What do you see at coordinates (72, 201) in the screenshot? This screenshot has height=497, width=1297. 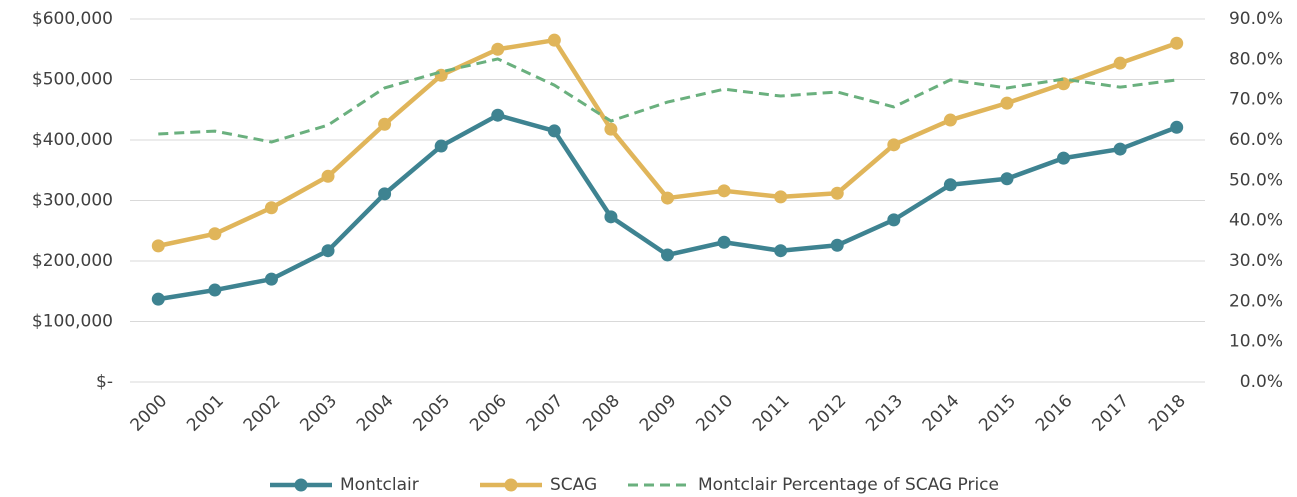 I see `y-tick-label: $300,000` at bounding box center [72, 201].